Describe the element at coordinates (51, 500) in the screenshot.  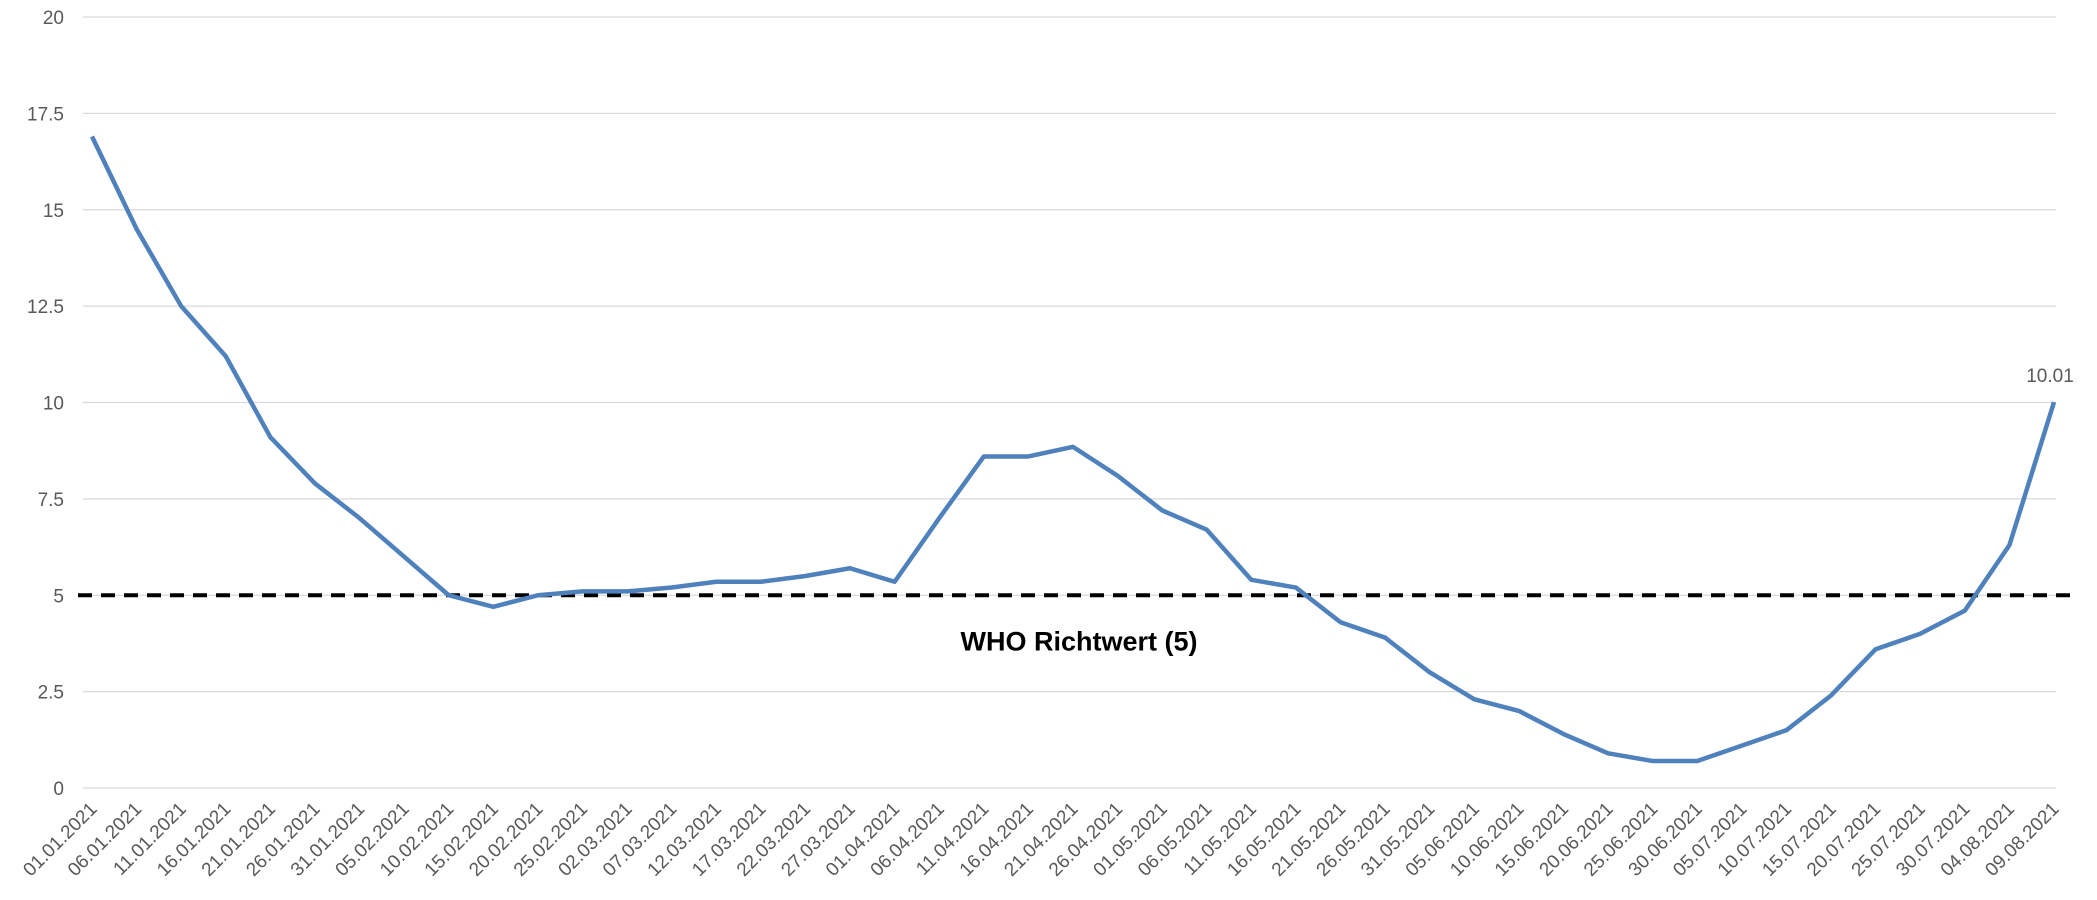
I see `y-tick-label: 7.5` at that location.